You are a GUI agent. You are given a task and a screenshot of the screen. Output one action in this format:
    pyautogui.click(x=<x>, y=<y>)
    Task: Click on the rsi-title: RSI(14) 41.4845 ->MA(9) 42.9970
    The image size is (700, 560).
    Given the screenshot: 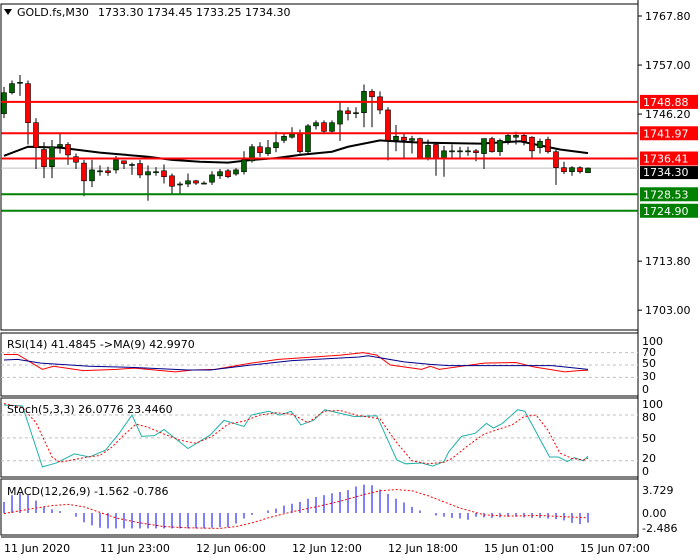 What is the action you would take?
    pyautogui.click(x=101, y=344)
    